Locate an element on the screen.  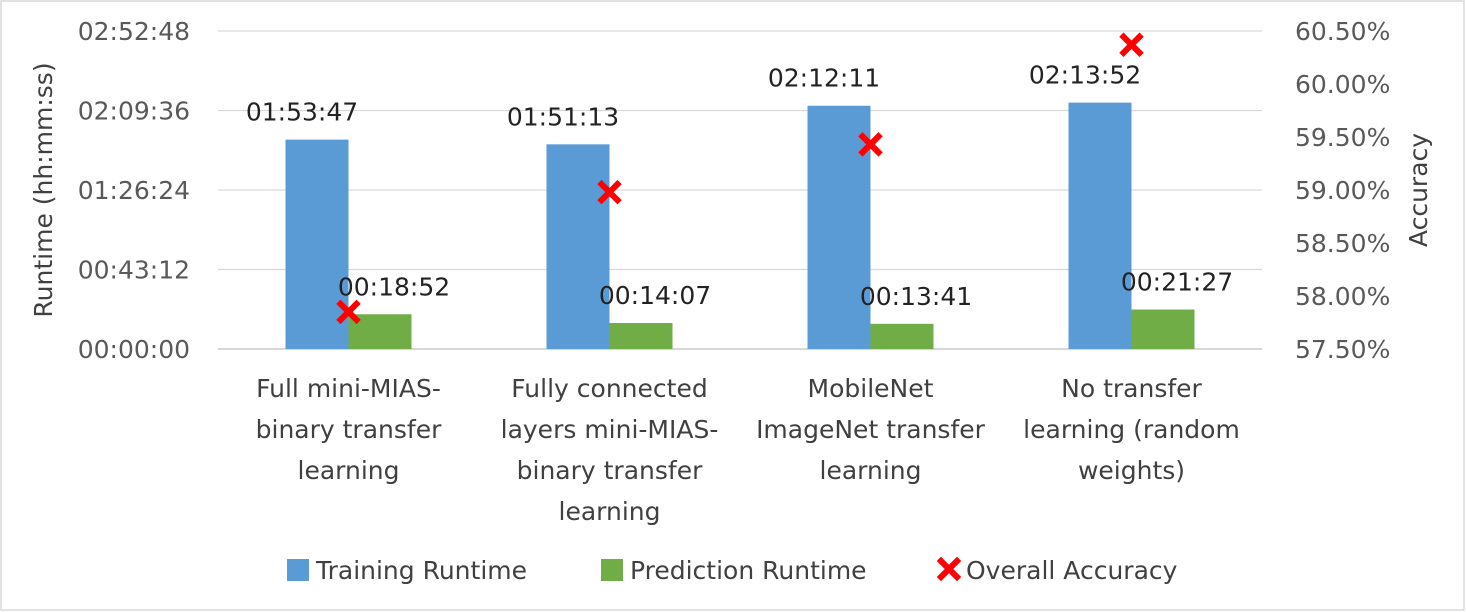
right-axis-title: Accuracy is located at coordinates (1418, 190).